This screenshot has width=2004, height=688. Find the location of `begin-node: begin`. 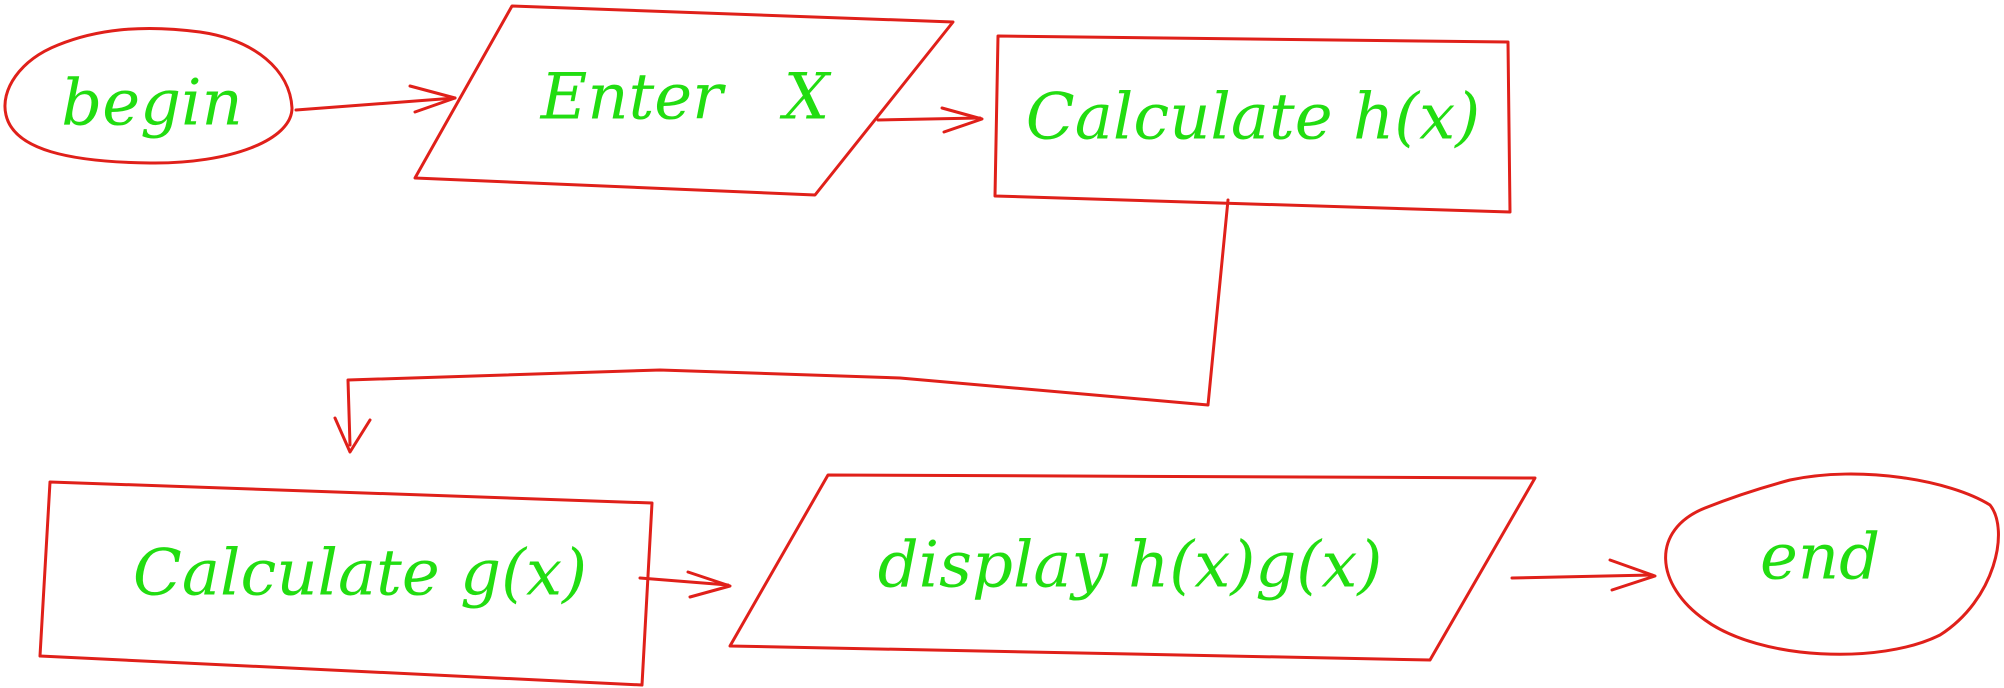

begin-node: begin is located at coordinates (148, 95).